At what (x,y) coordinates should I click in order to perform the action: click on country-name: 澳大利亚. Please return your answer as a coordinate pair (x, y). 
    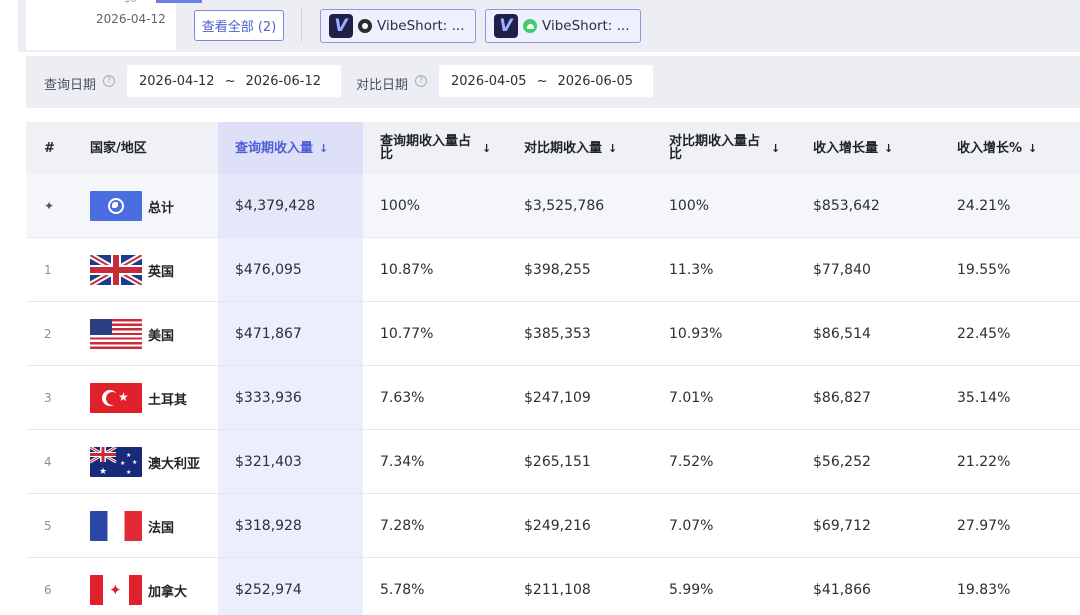
    Looking at the image, I should click on (174, 464).